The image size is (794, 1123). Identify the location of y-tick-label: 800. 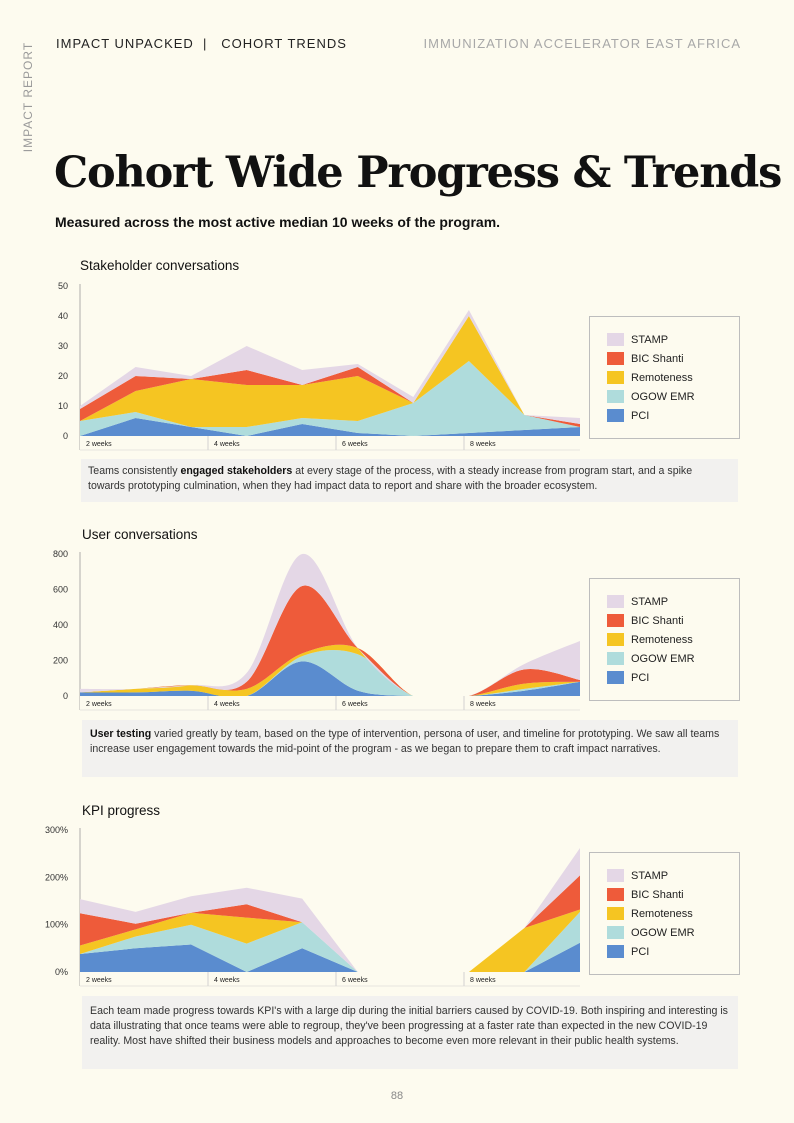
(60, 554).